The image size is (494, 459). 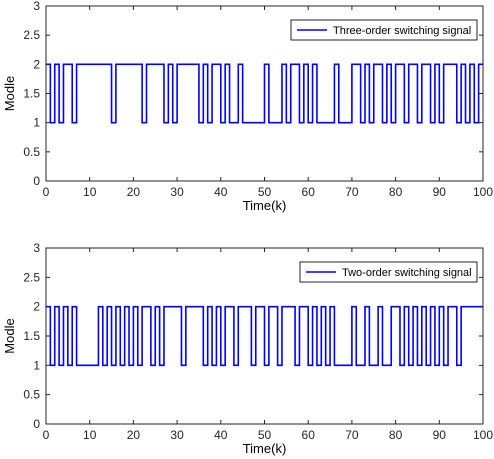 I want to click on legend-two-order: Two-order switching signal, so click(x=388, y=272).